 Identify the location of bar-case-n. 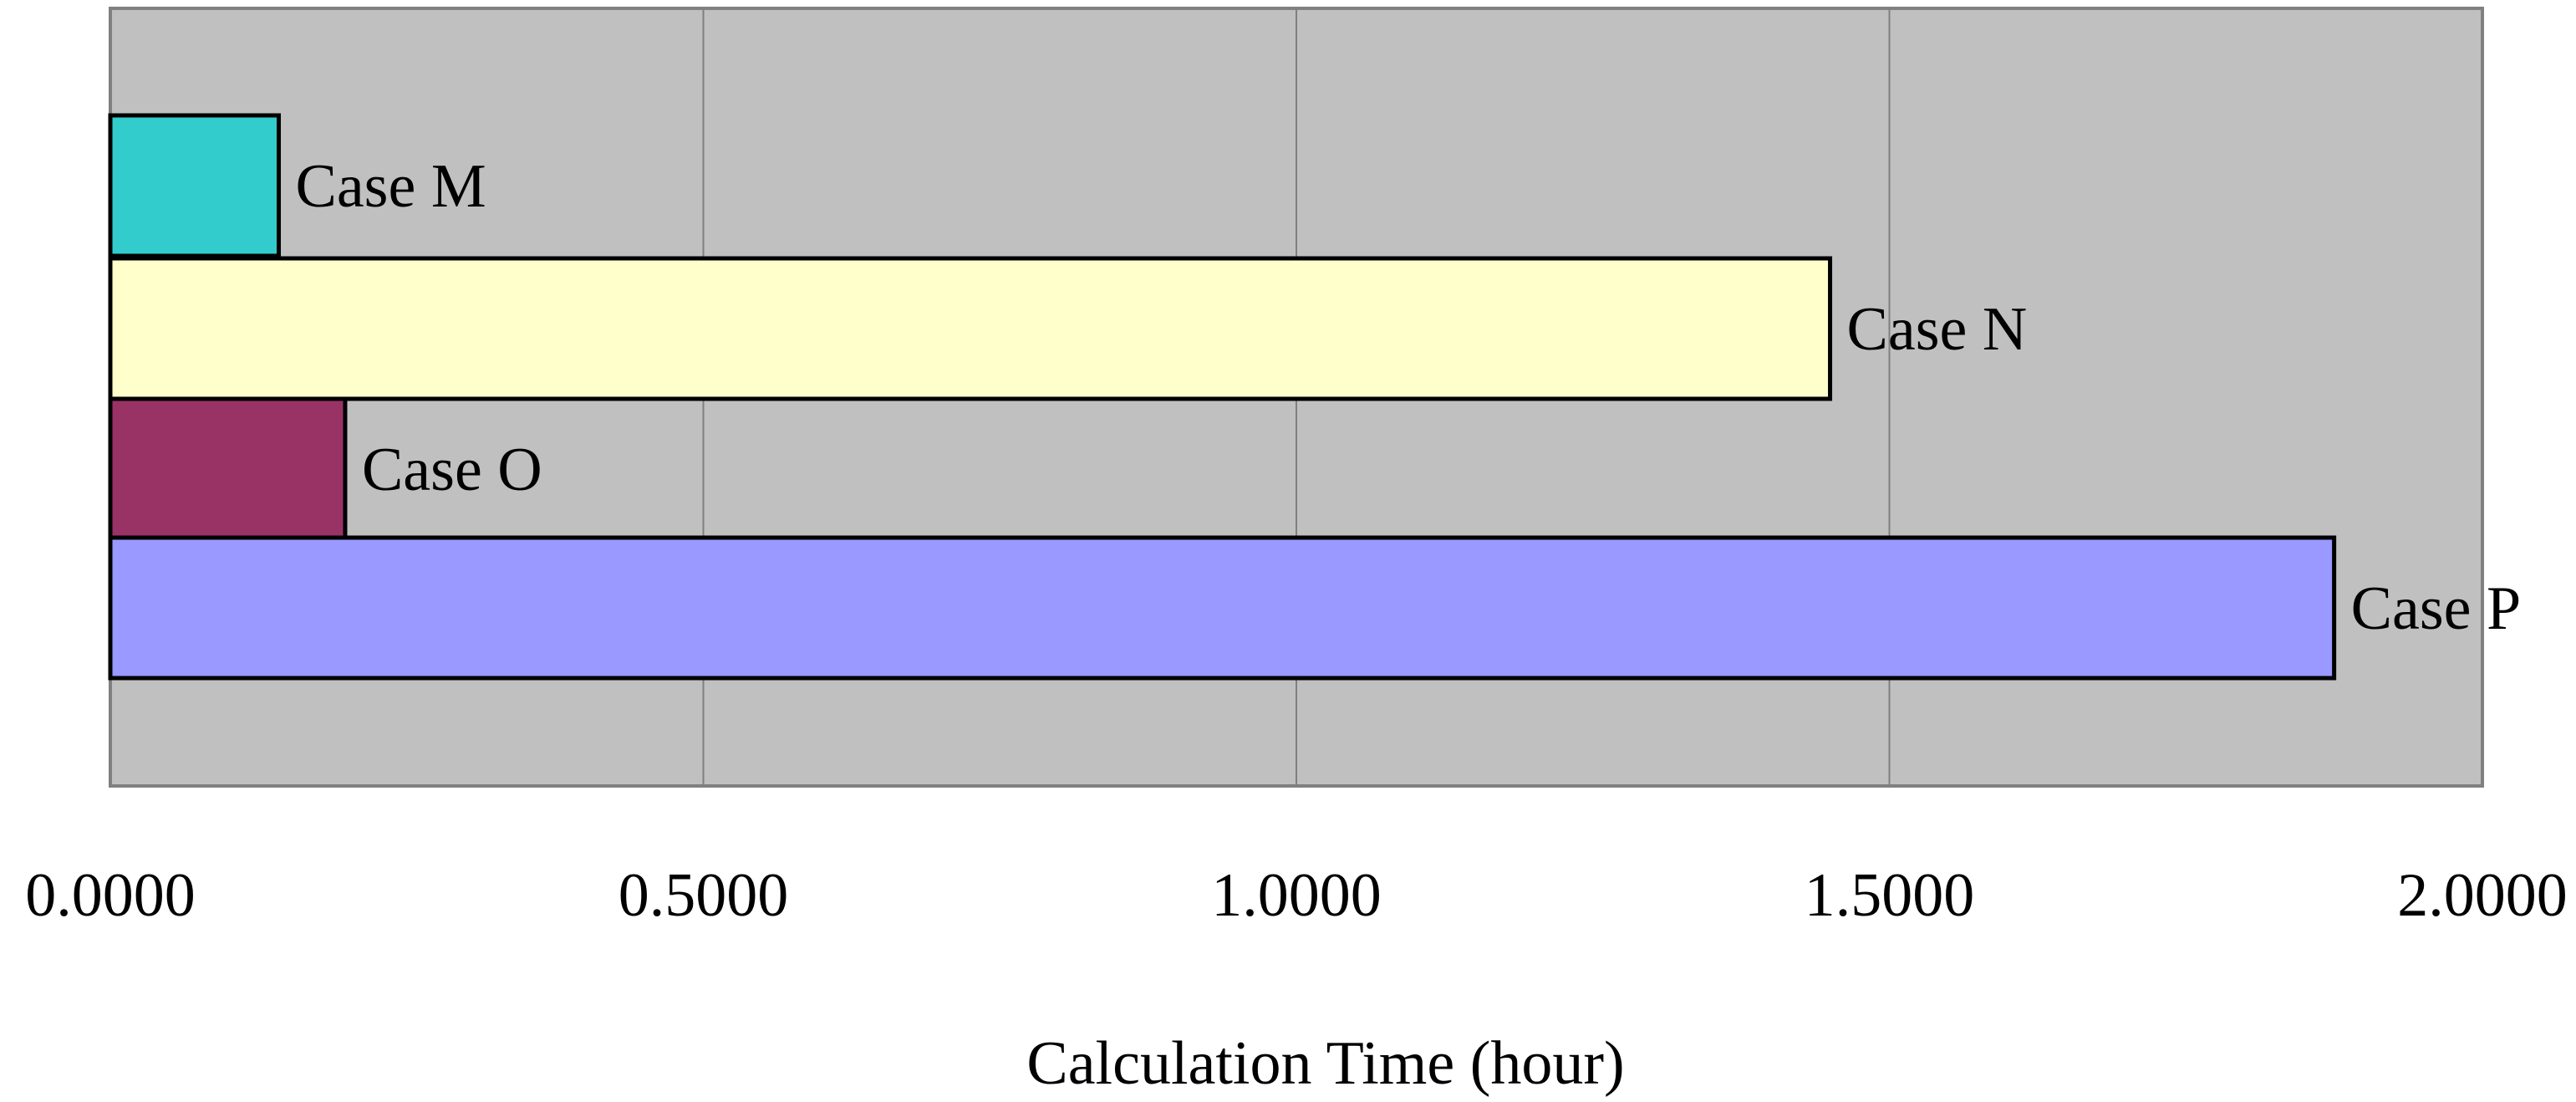
(970, 328).